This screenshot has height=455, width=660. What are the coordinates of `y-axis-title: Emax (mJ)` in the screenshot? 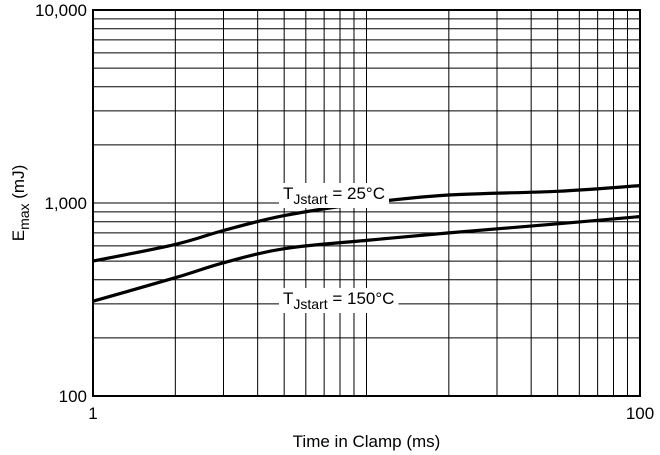 It's located at (20, 203).